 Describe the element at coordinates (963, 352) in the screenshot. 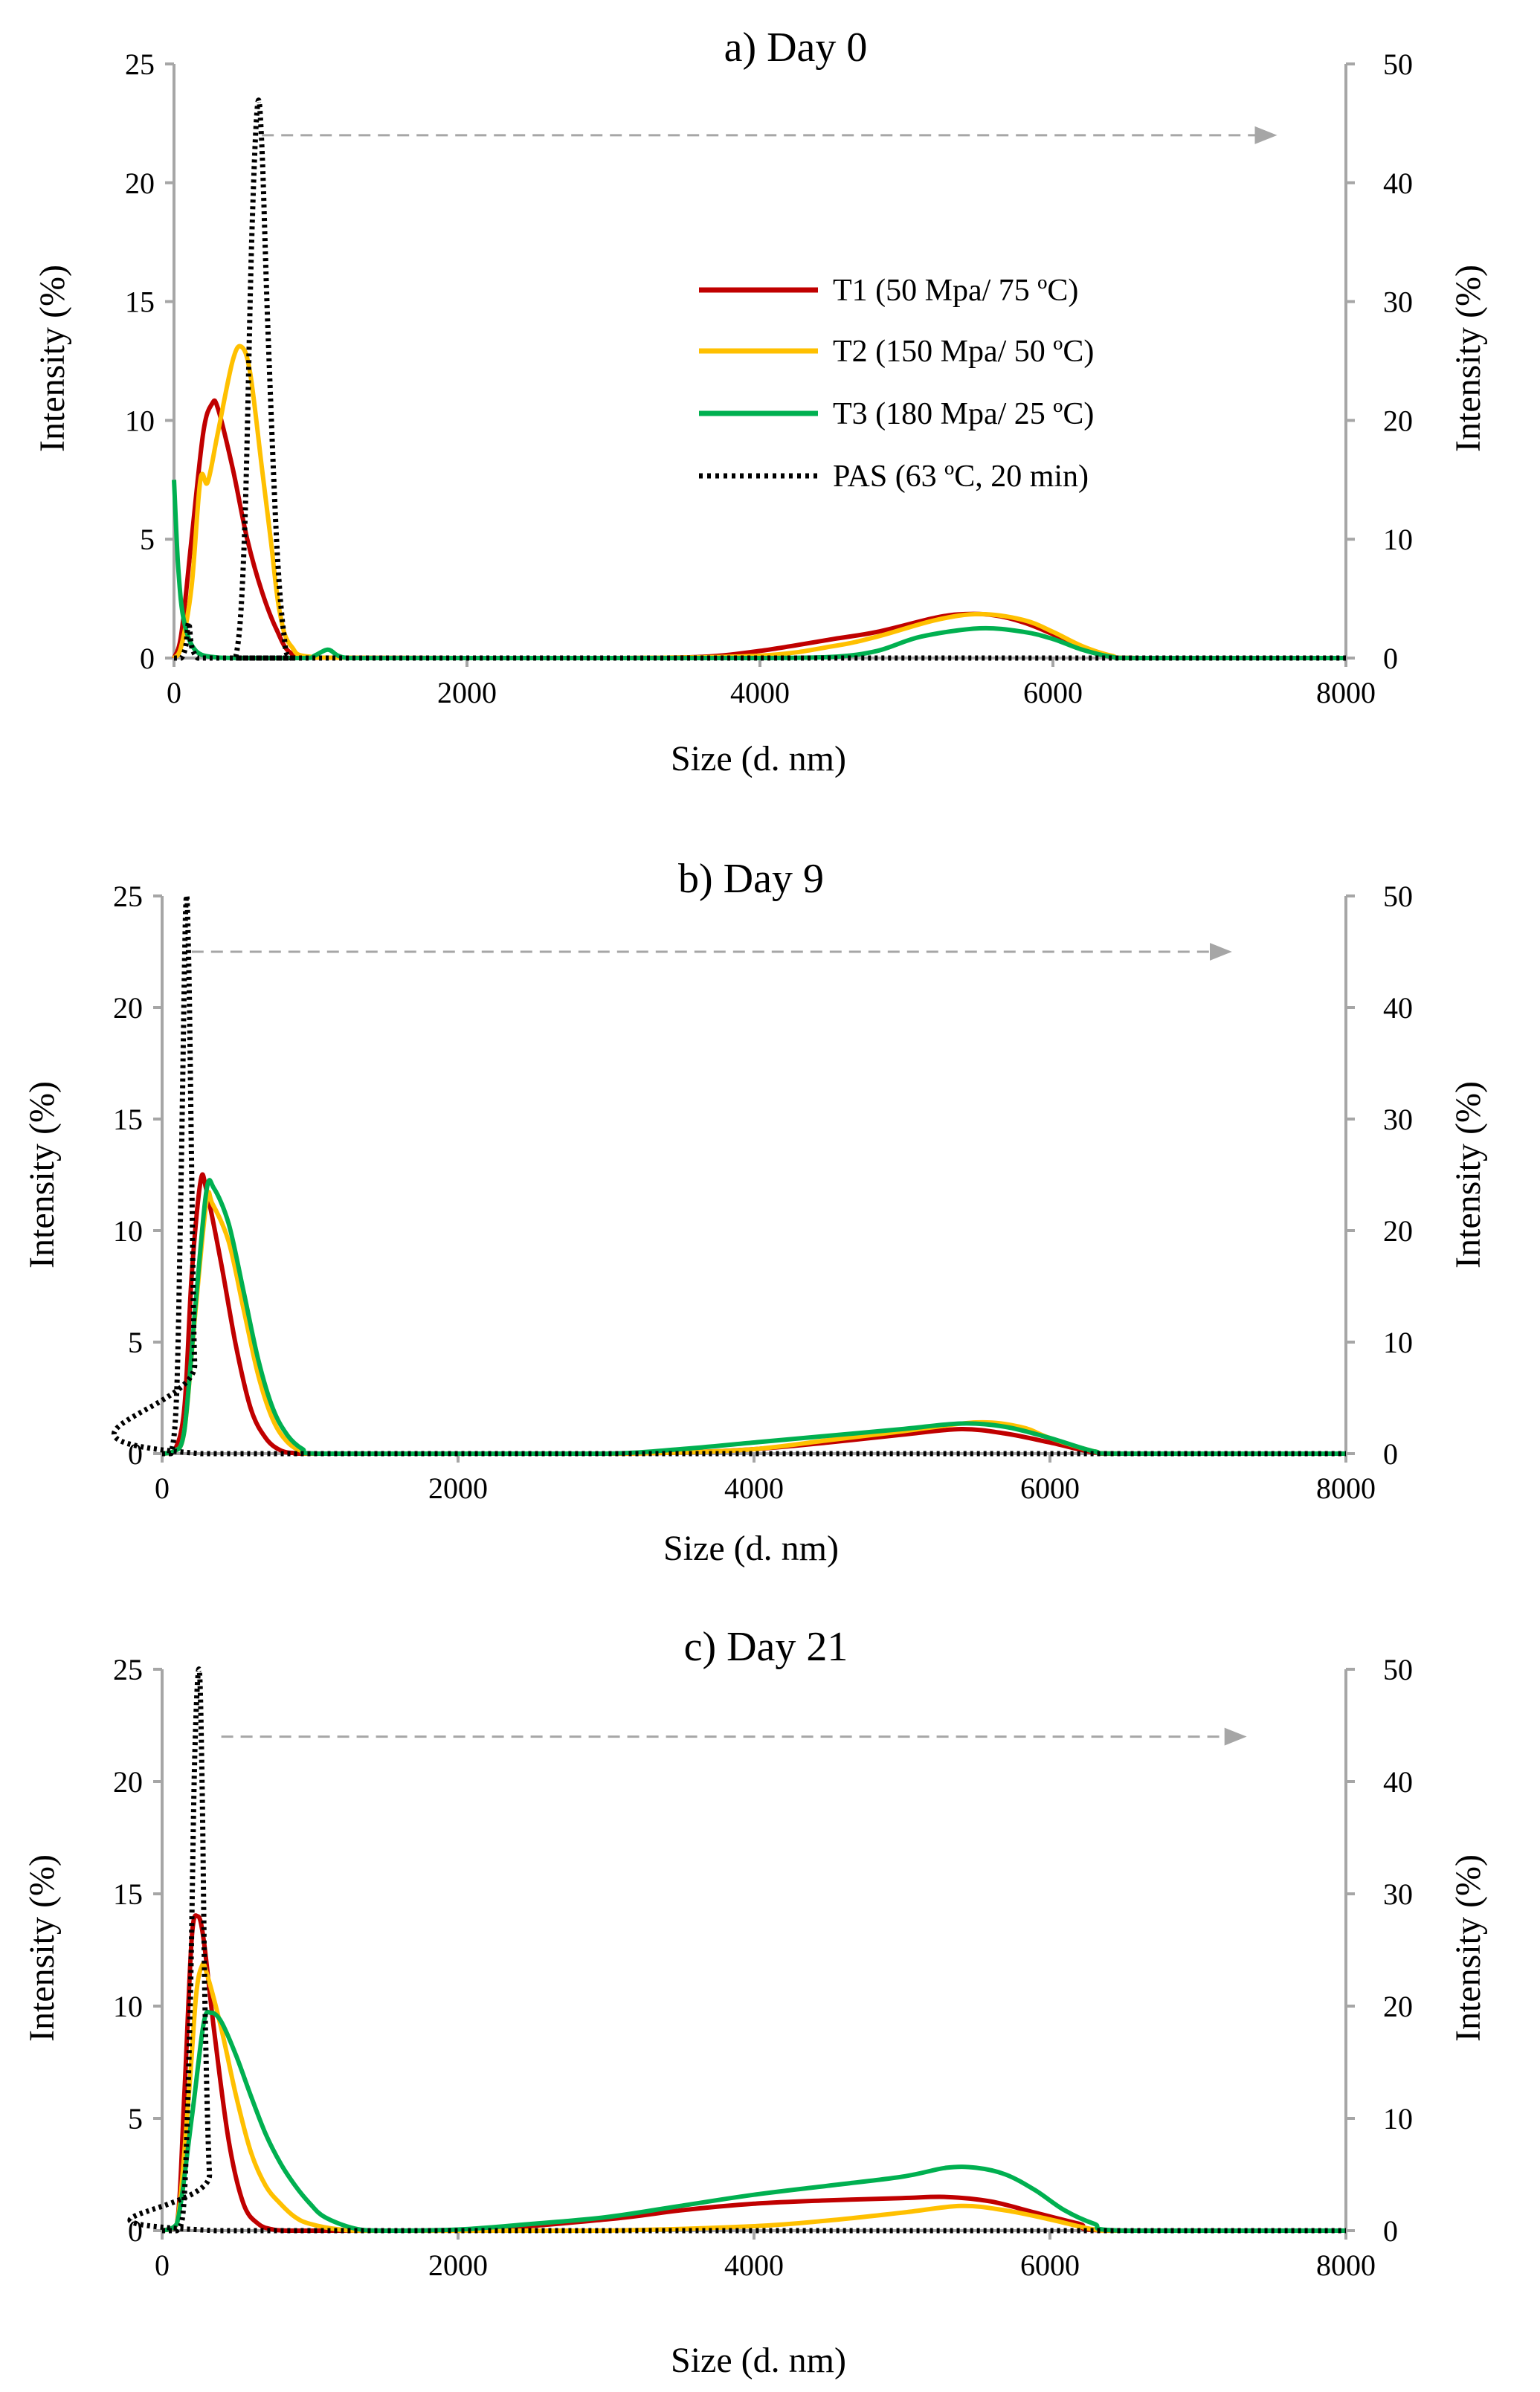

I see `legend-label-t2: T2 (150 Mpa/ 50 ºC)` at that location.